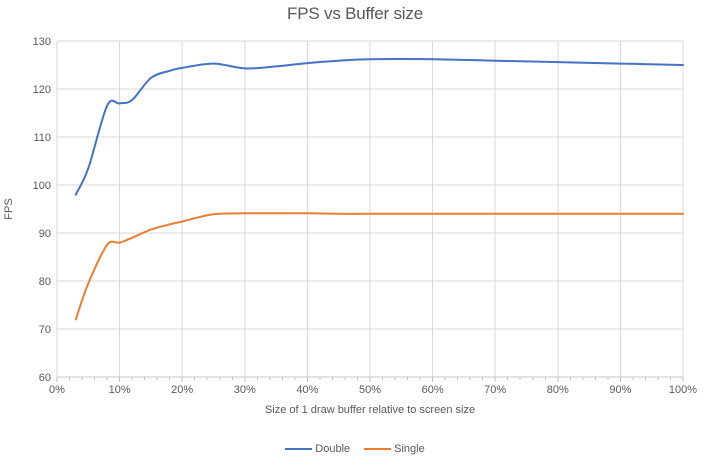 Image resolution: width=710 pixels, height=466 pixels. What do you see at coordinates (370, 390) in the screenshot?
I see `x-tick-label: 50%` at bounding box center [370, 390].